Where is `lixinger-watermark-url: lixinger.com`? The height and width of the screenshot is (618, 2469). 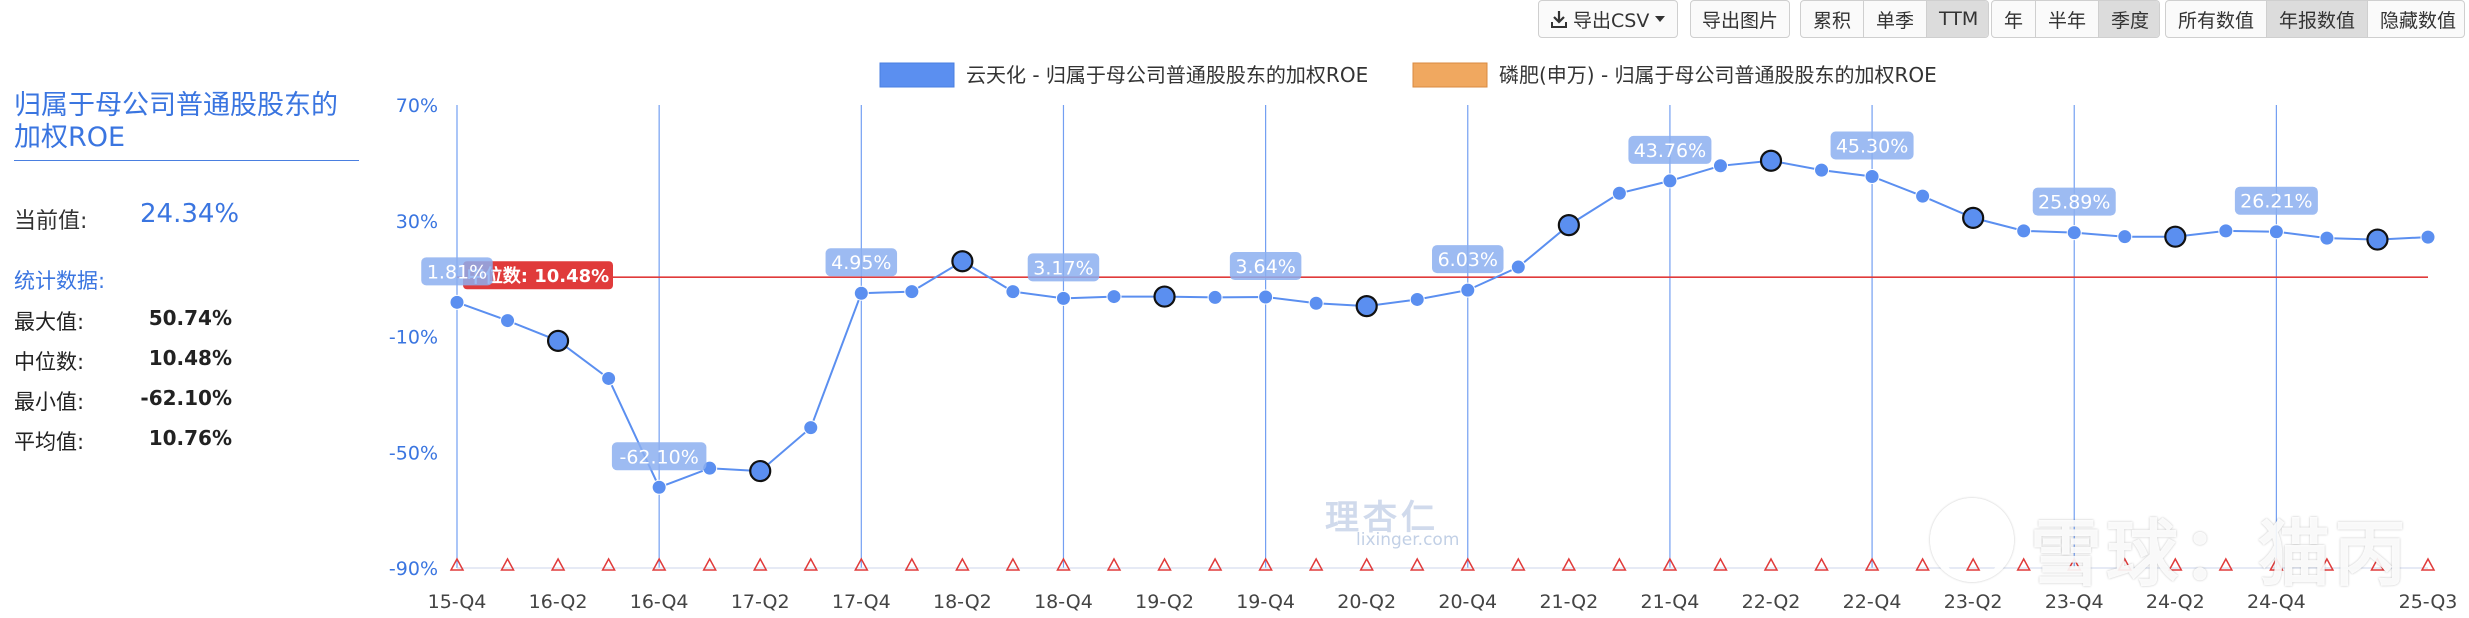
lixinger-watermark-url: lixinger.com is located at coordinates (1408, 540).